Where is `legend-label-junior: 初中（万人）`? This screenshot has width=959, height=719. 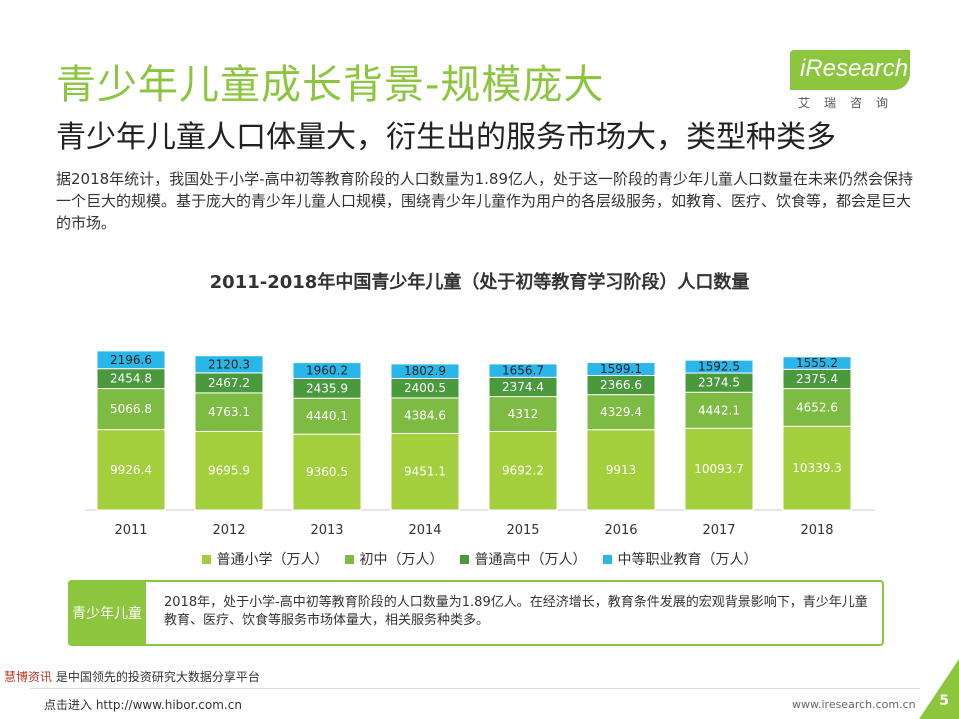
legend-label-junior: 初中（万人） is located at coordinates (401, 560).